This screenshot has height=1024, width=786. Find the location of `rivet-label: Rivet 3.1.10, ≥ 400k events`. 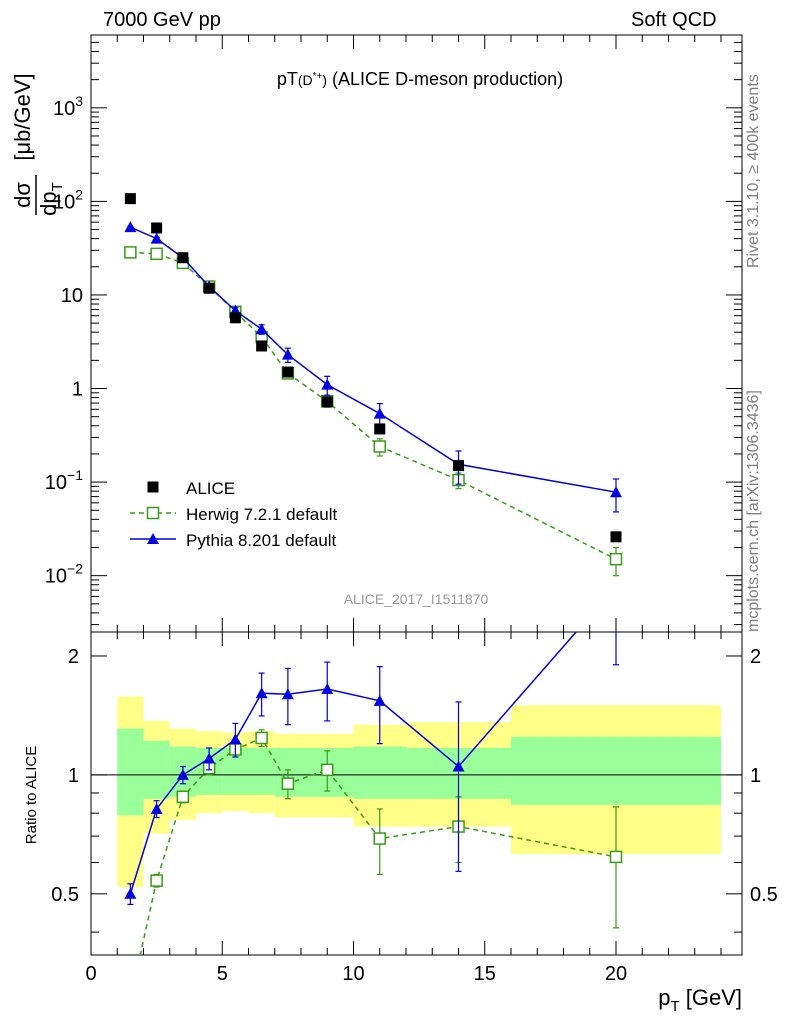

rivet-label: Rivet 3.1.10, ≥ 400k events is located at coordinates (753, 171).